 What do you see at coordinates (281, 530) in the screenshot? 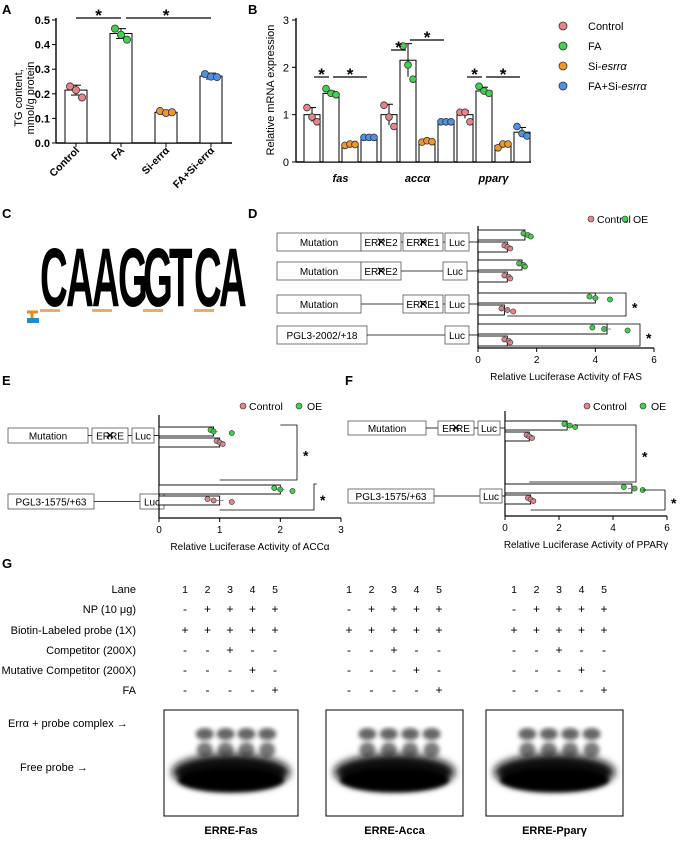
I see `x-tick-label: 2` at bounding box center [281, 530].